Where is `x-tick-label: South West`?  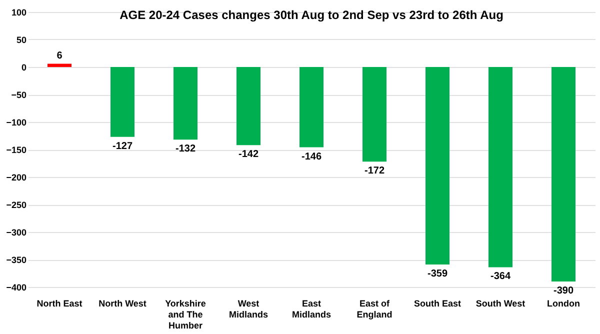 x-tick-label: South West is located at coordinates (501, 303).